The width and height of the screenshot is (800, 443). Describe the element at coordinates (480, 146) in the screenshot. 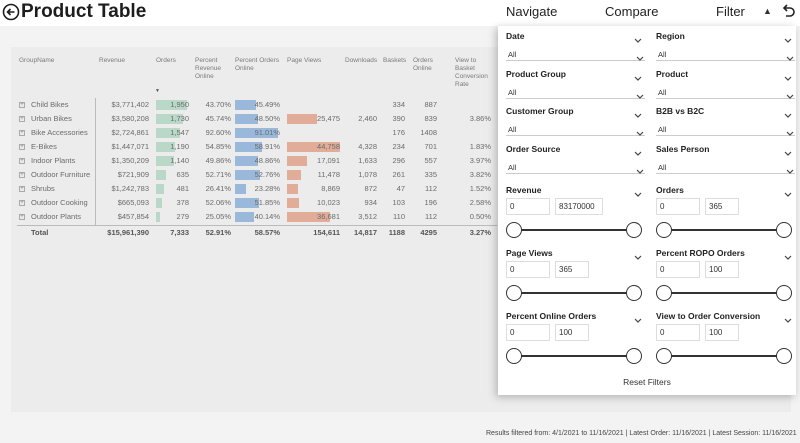

I see `conversion-rate-cell: 1.83%` at that location.